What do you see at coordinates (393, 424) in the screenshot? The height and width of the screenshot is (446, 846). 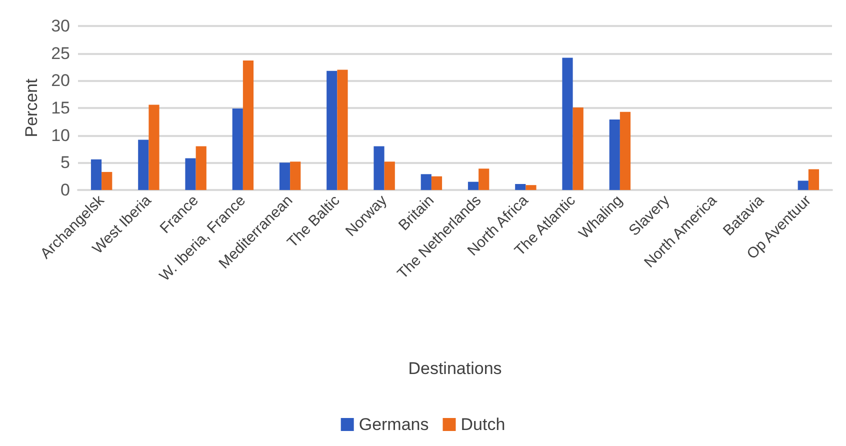 I see `legend-label: Germans` at bounding box center [393, 424].